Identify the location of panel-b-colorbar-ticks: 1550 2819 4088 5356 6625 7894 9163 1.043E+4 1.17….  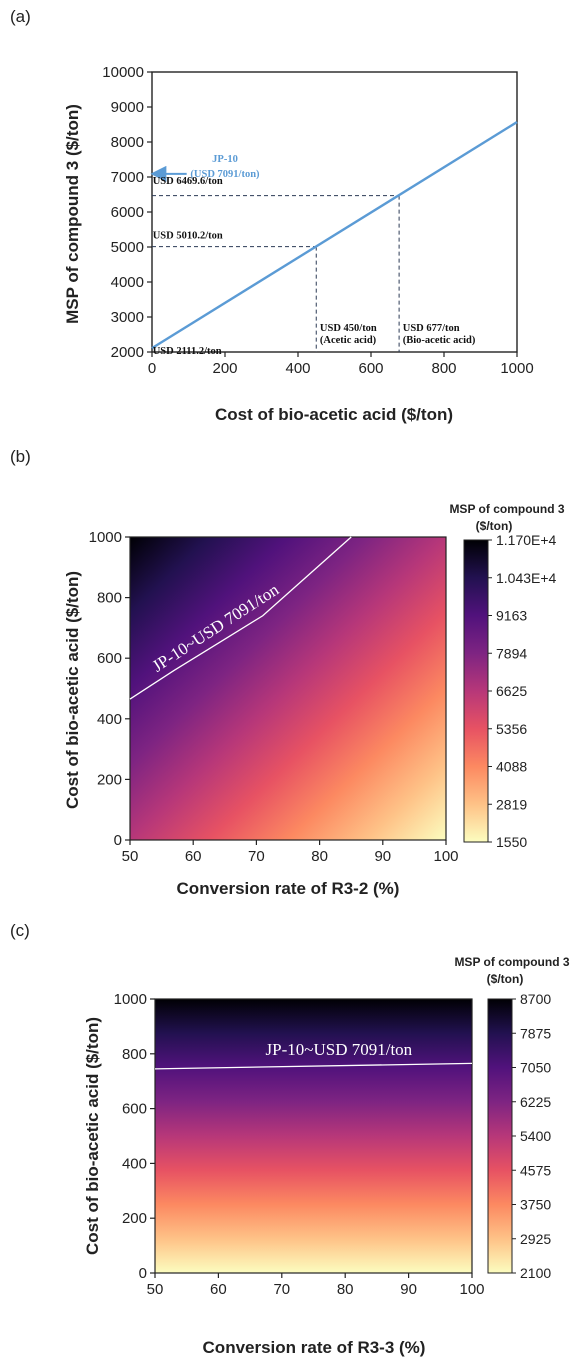
(522, 691).